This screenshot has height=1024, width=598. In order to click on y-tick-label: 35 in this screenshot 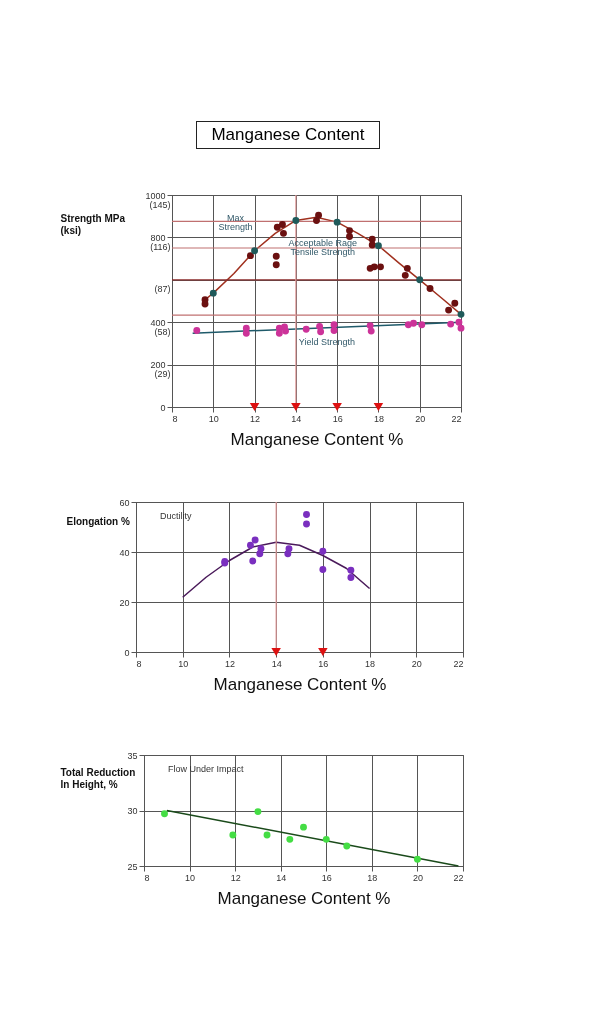, I will do `click(132, 755)`.